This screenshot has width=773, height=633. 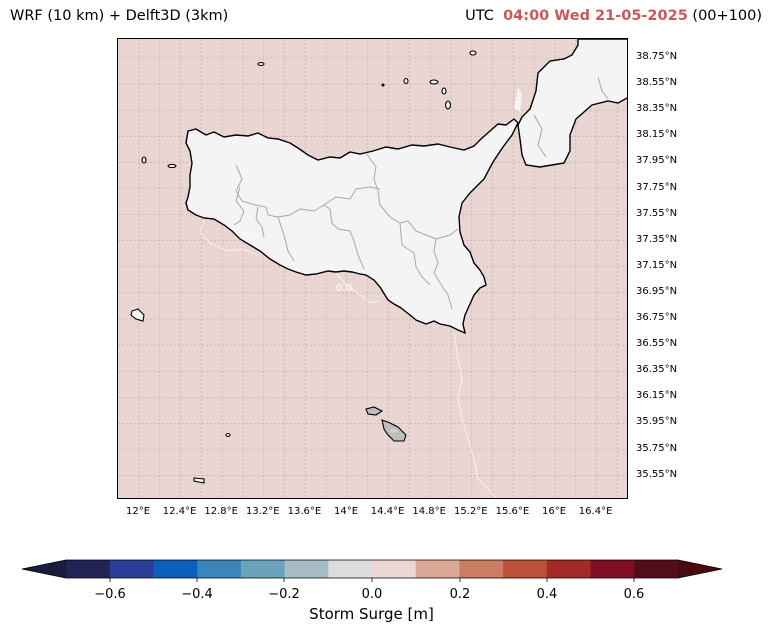 I want to click on lon-label: 15.6°E, so click(x=512, y=511).